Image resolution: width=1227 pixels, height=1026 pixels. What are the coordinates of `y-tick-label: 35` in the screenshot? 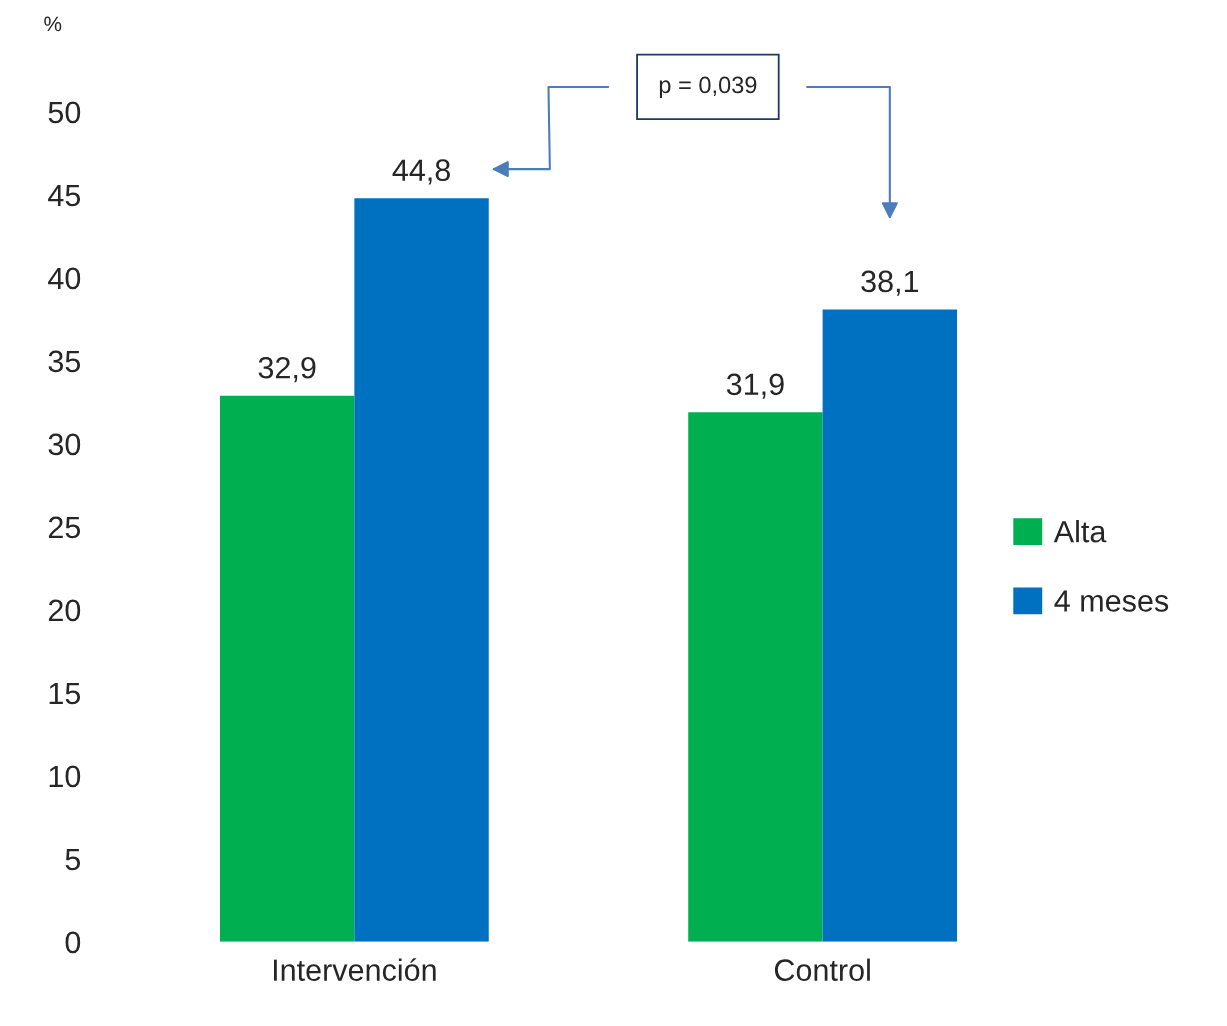 It's located at (64, 361).